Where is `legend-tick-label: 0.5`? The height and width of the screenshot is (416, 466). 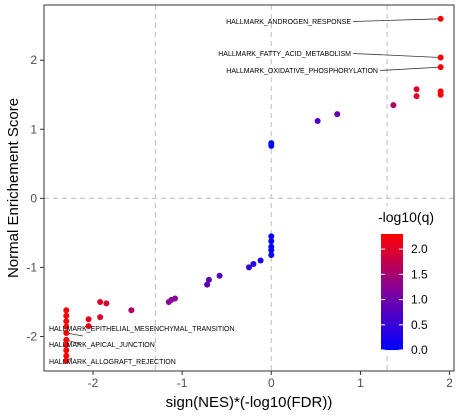 legend-tick-label: 0.5 is located at coordinates (419, 325).